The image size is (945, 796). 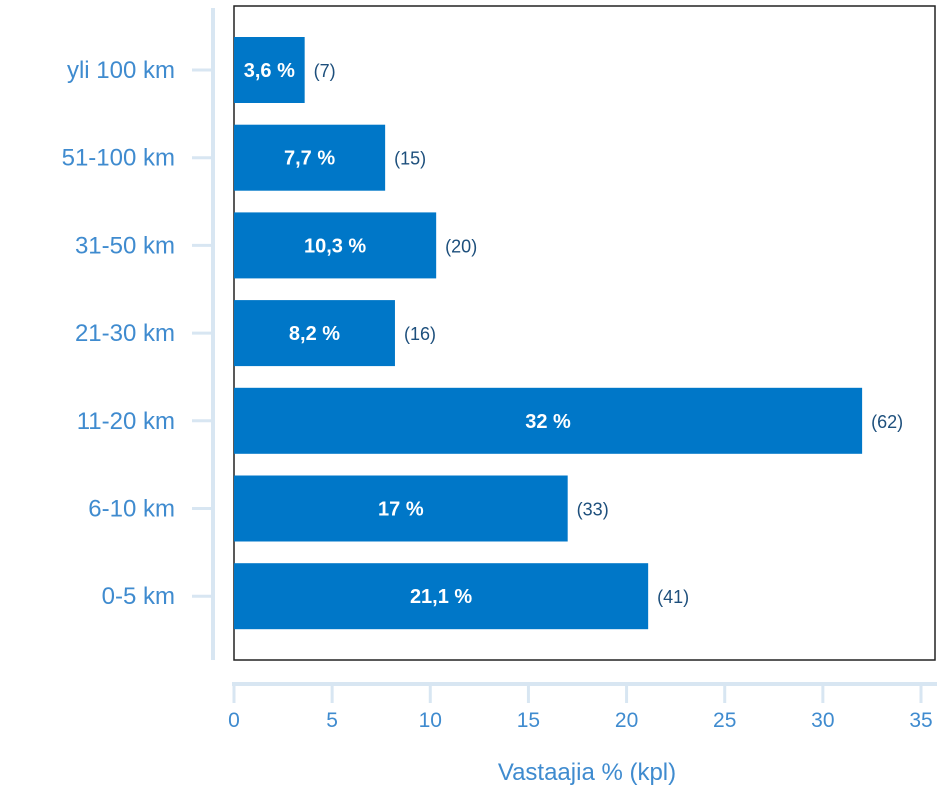 What do you see at coordinates (121, 70) in the screenshot?
I see `category-label: yli 100 km` at bounding box center [121, 70].